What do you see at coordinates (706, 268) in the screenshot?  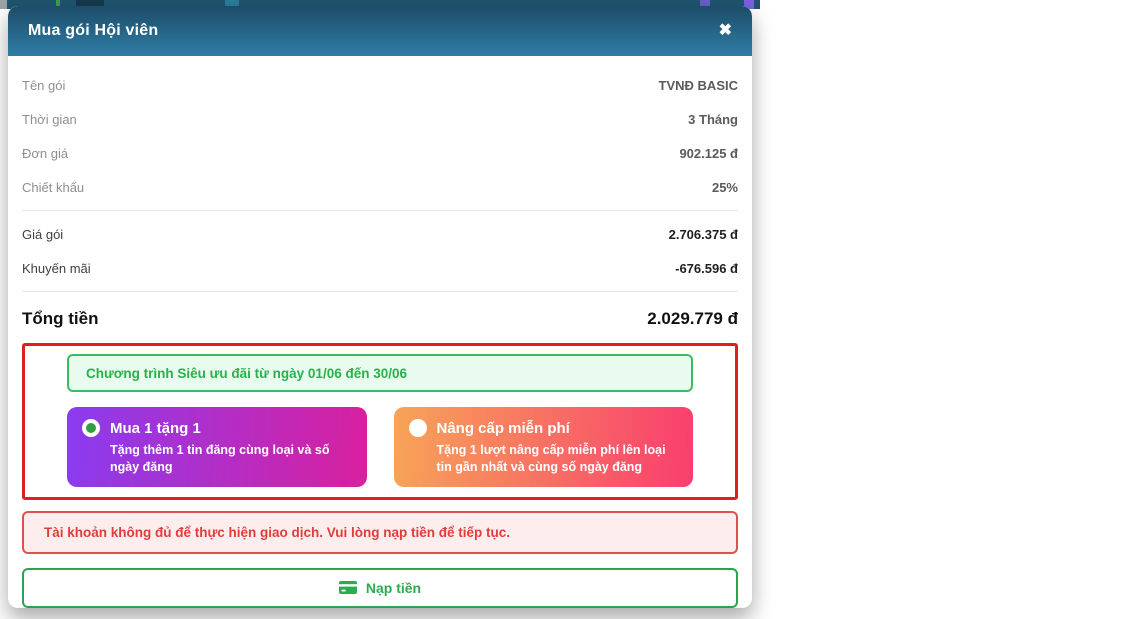 I see `row-value: -676.596 đ` at bounding box center [706, 268].